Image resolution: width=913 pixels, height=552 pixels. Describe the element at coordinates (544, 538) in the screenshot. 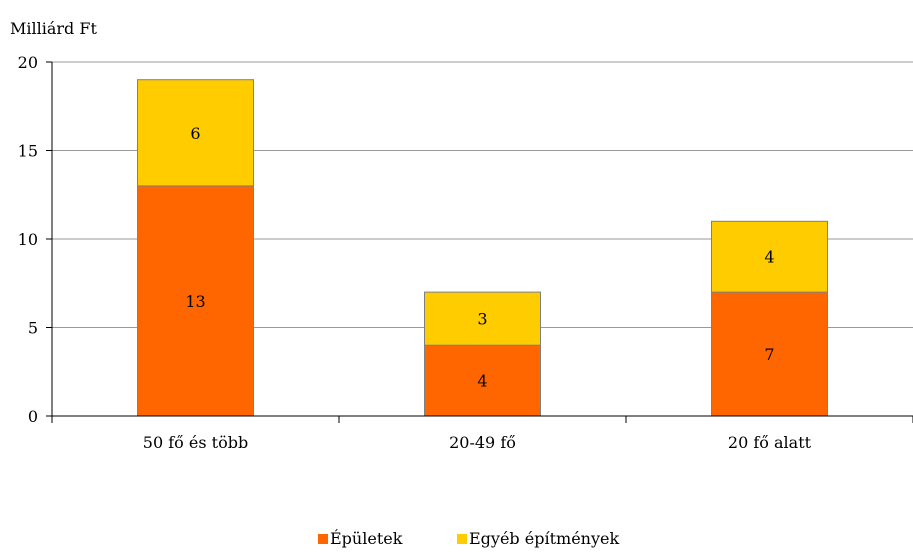

I see `legend-label-1: Egyéb építmények` at that location.